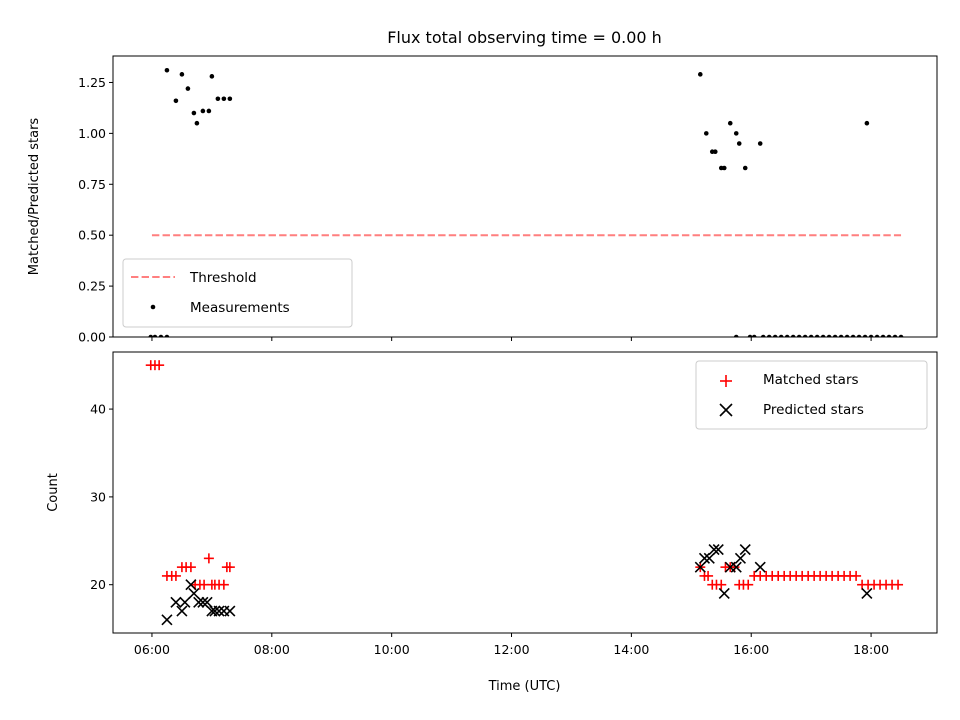  Describe the element at coordinates (524, 37) in the screenshot. I see `chart-title: Flux total observing time = 0.00 h` at that location.